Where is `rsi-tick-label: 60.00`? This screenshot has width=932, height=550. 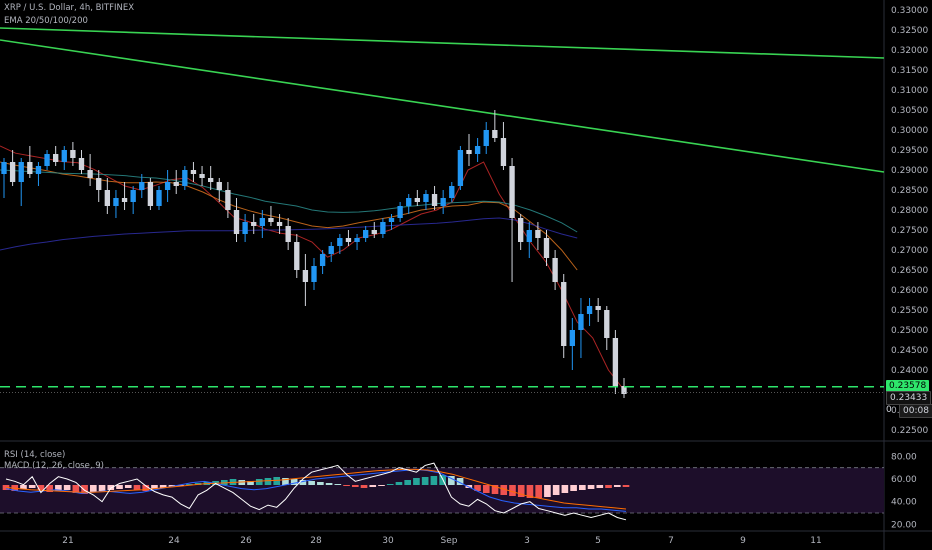
rsi-tick-label: 60.00 is located at coordinates (904, 480).